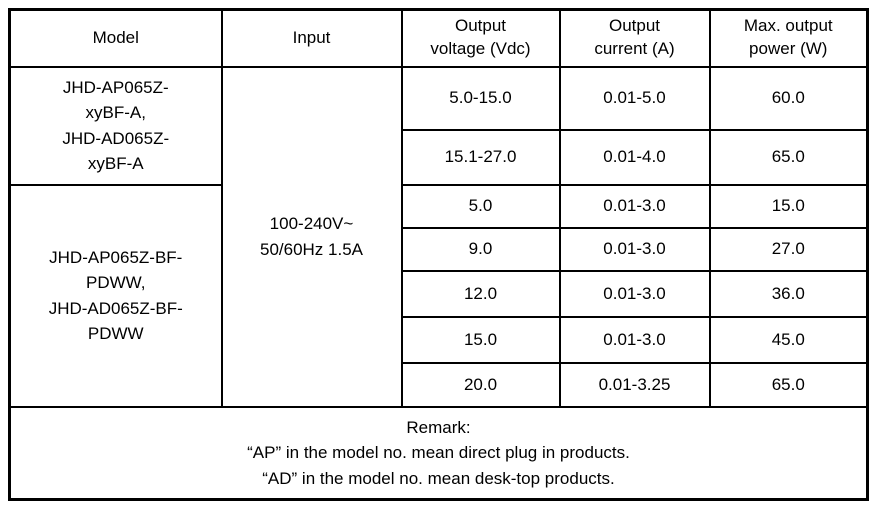  What do you see at coordinates (480, 206) in the screenshot?
I see `voltage-cell: 5.0` at bounding box center [480, 206].